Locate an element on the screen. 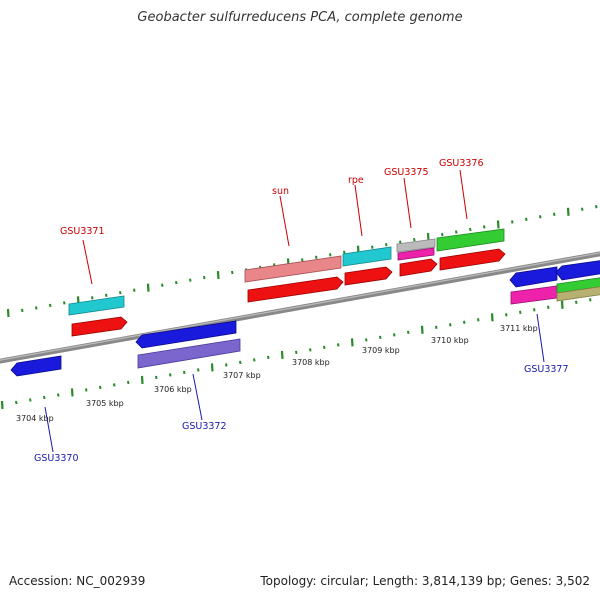 This screenshot has width=600, height=600. gene-GSU3370-track-a is located at coordinates (36, 366).